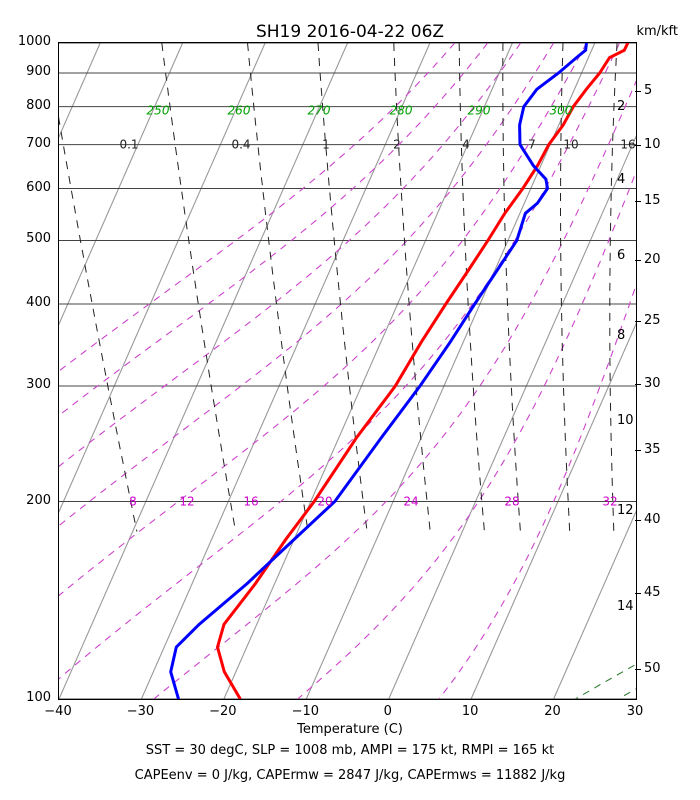 The width and height of the screenshot is (700, 800). I want to click on moist-adiabat-line, so click(537, 491).